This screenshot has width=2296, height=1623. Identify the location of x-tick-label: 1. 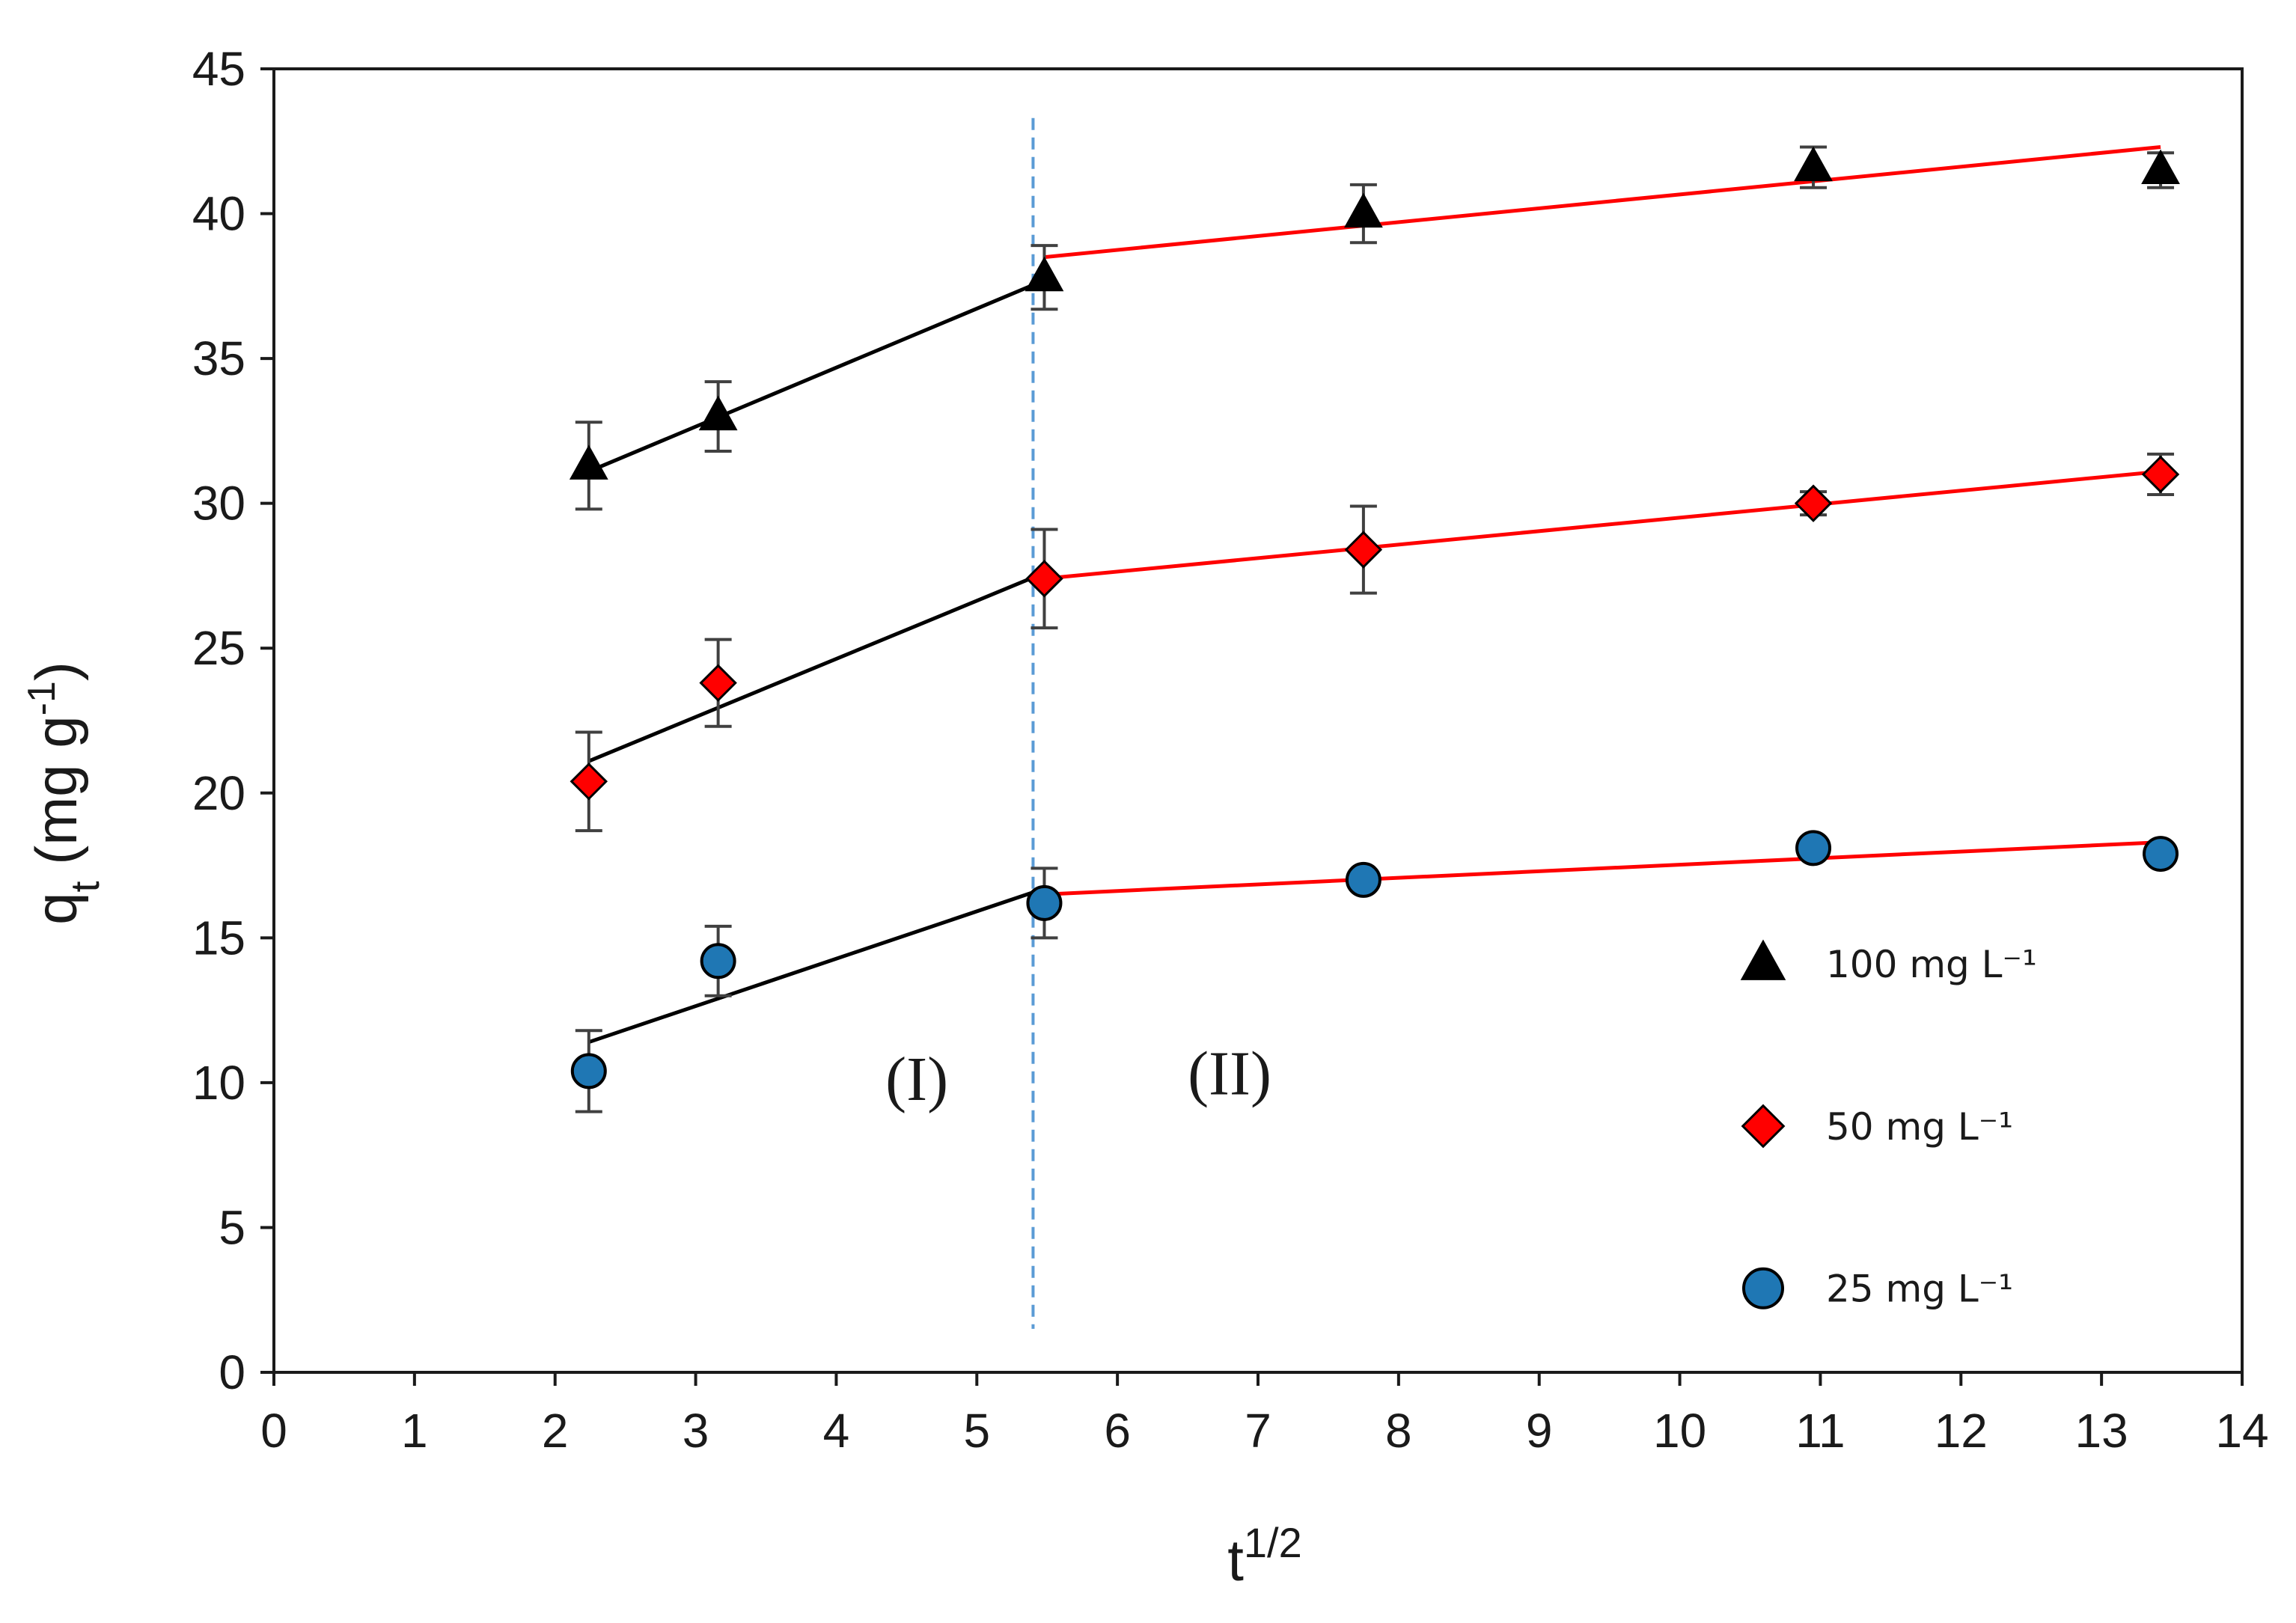
(414, 1431).